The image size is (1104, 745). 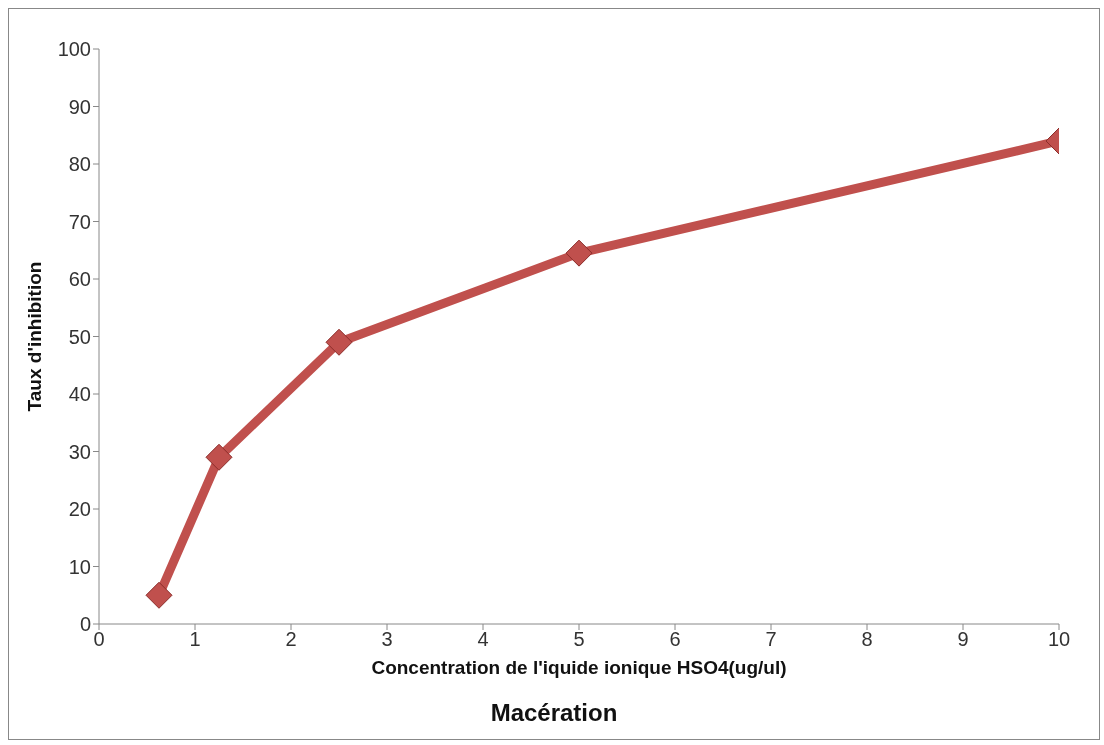 What do you see at coordinates (291, 639) in the screenshot?
I see `x-tick-label: 2` at bounding box center [291, 639].